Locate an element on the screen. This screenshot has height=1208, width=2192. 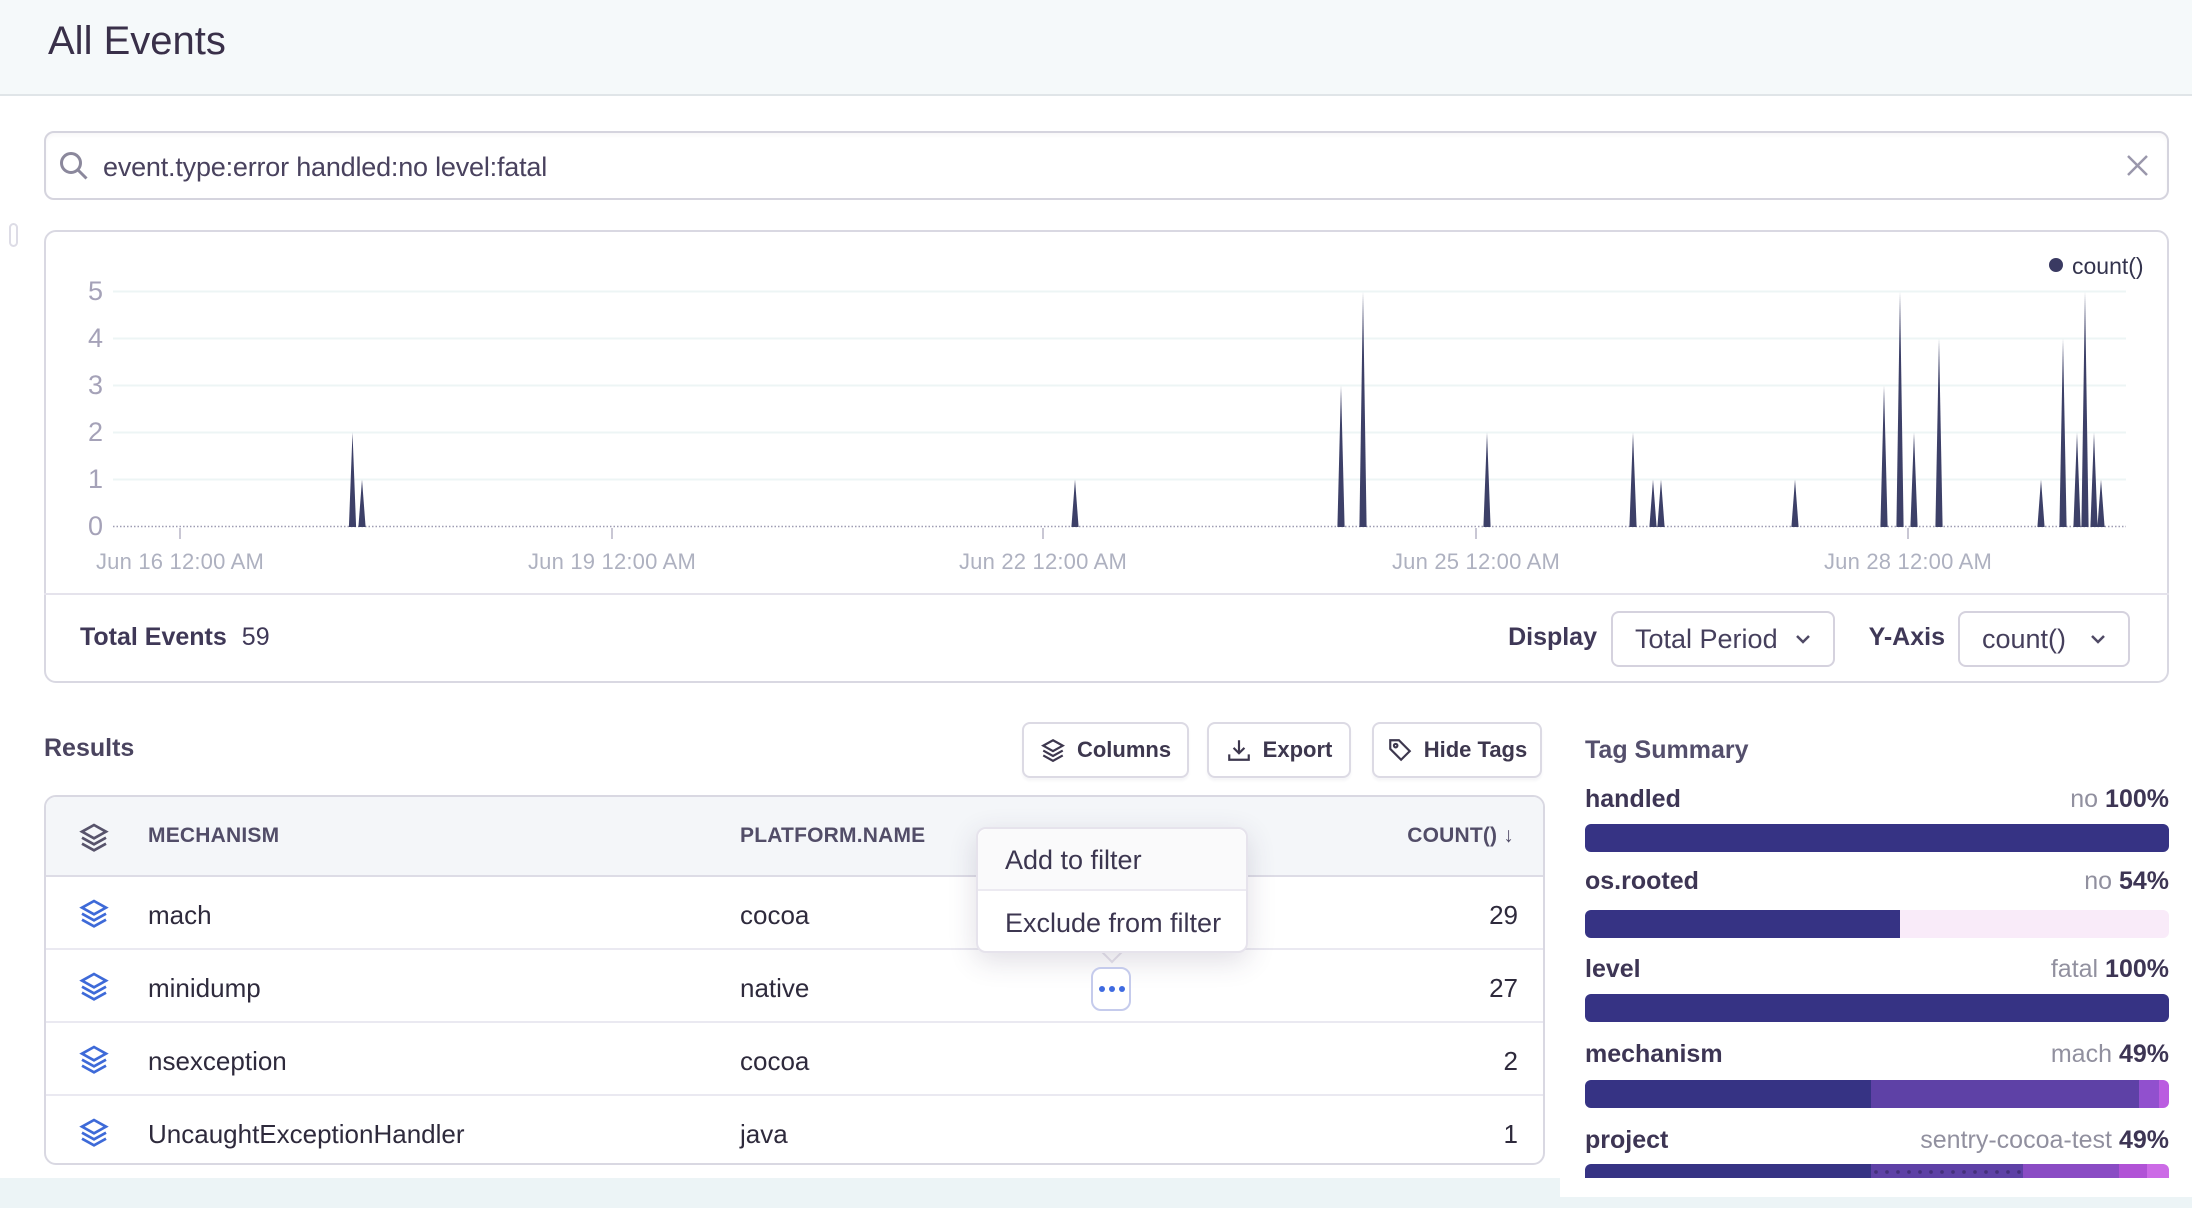
svg-text: 2 is located at coordinates (95, 432).